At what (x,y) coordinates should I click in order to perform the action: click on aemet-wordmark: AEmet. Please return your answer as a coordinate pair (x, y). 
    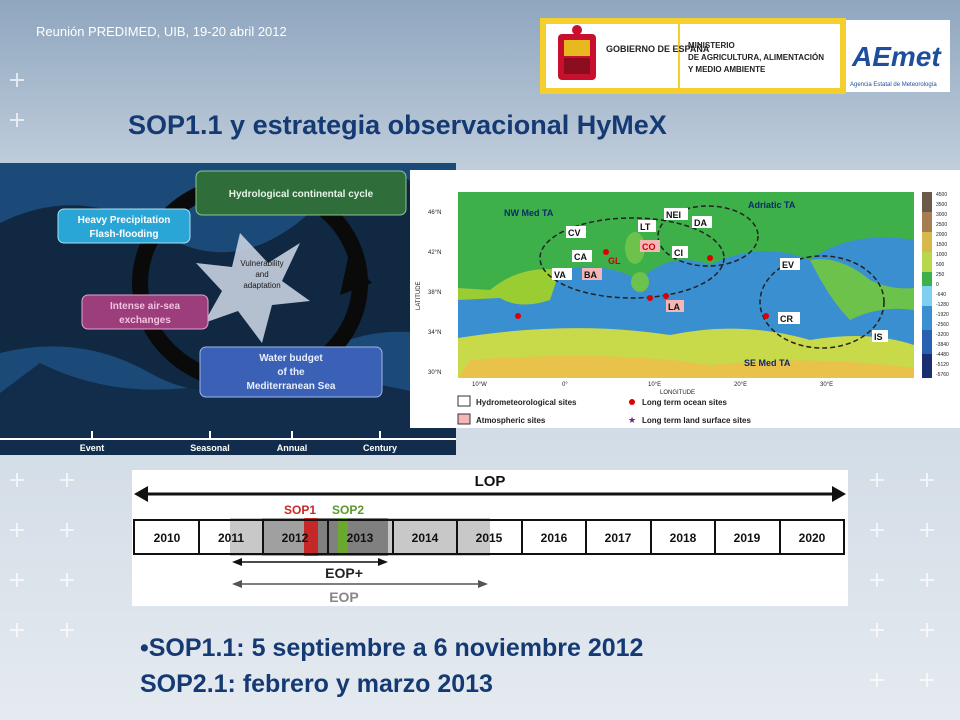
    Looking at the image, I should click on (896, 56).